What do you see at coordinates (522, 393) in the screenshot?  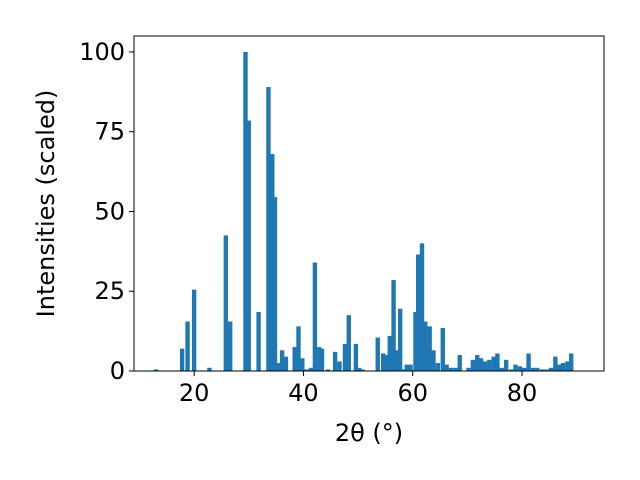 I see `x-tick-label: 80` at bounding box center [522, 393].